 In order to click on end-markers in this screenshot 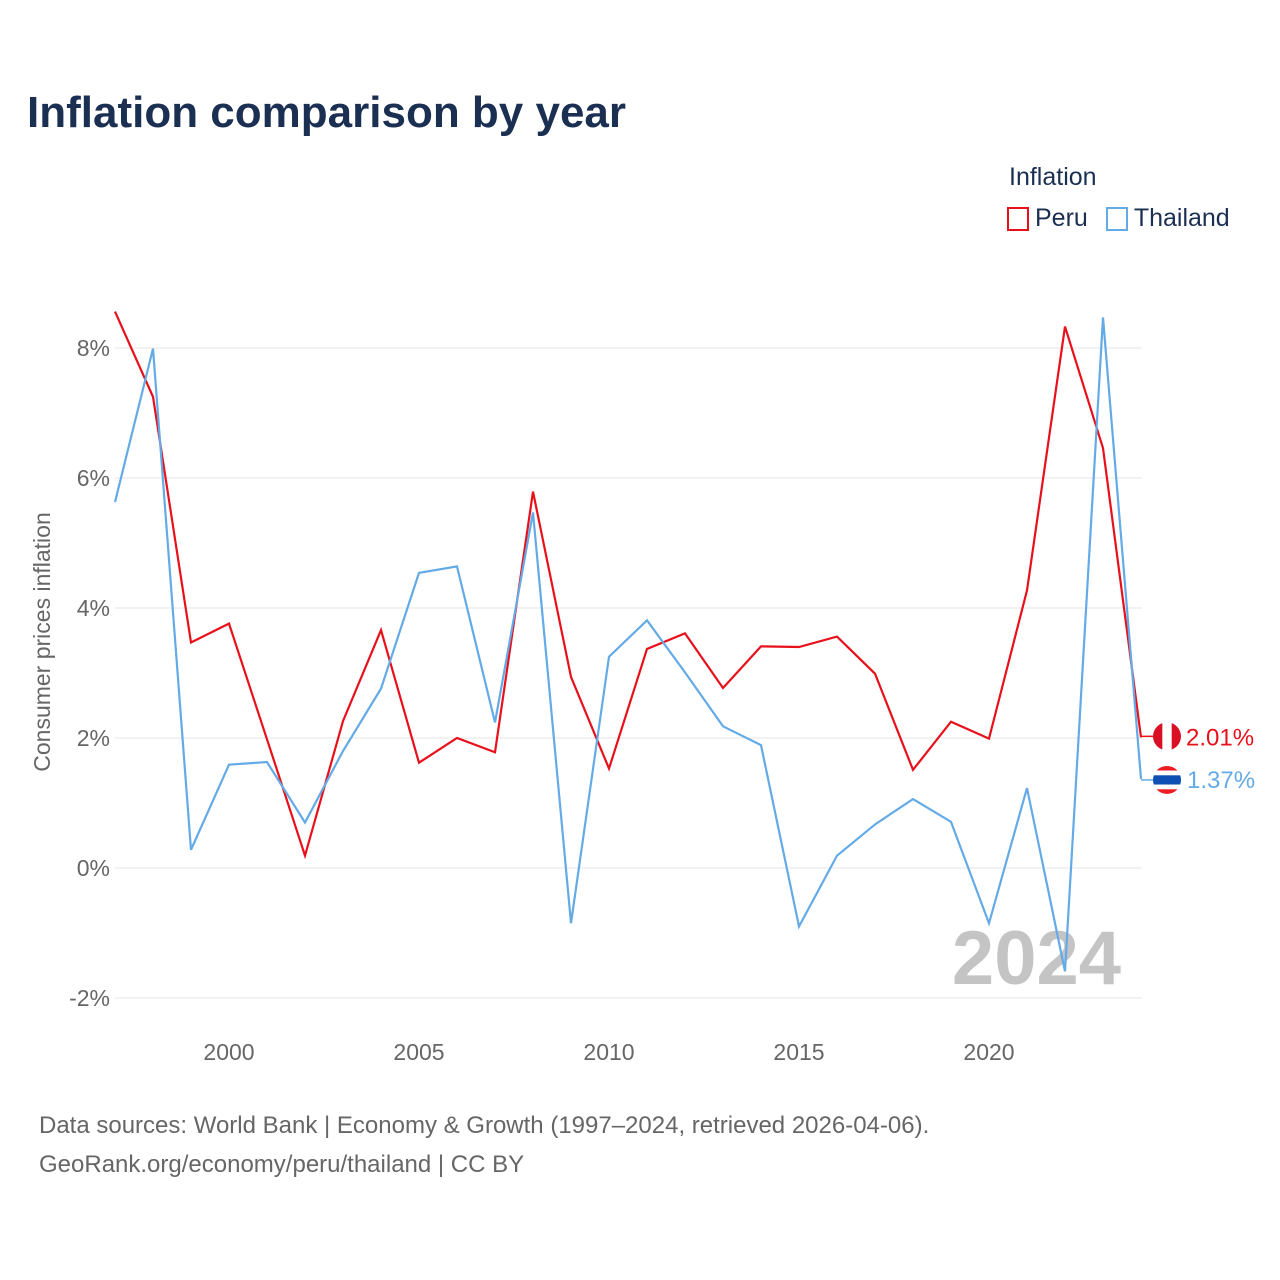, I will do `click(1167, 758)`.